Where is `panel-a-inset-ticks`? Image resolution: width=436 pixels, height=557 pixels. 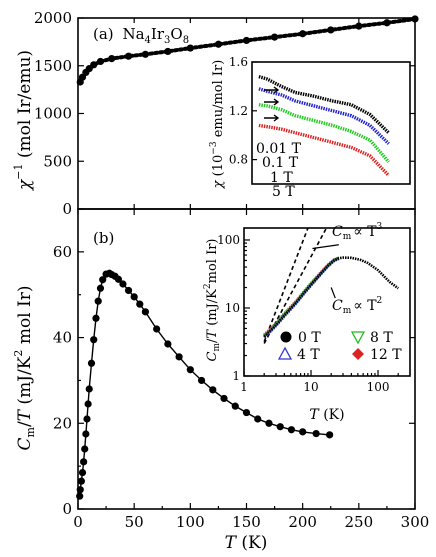
panel-a-inset-ticks is located at coordinates (254, 111).